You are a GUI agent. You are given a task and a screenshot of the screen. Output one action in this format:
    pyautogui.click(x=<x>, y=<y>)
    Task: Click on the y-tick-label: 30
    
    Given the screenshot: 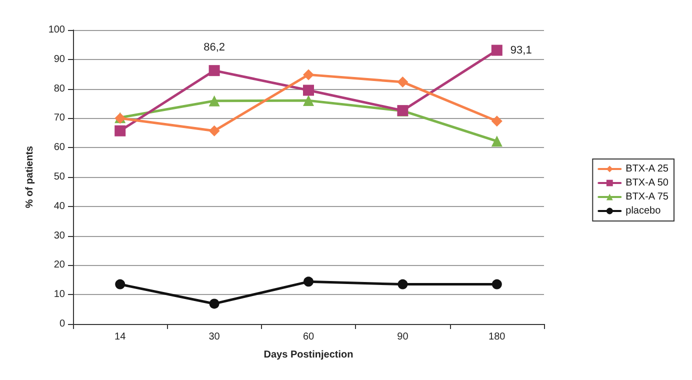 What is the action you would take?
    pyautogui.click(x=60, y=236)
    